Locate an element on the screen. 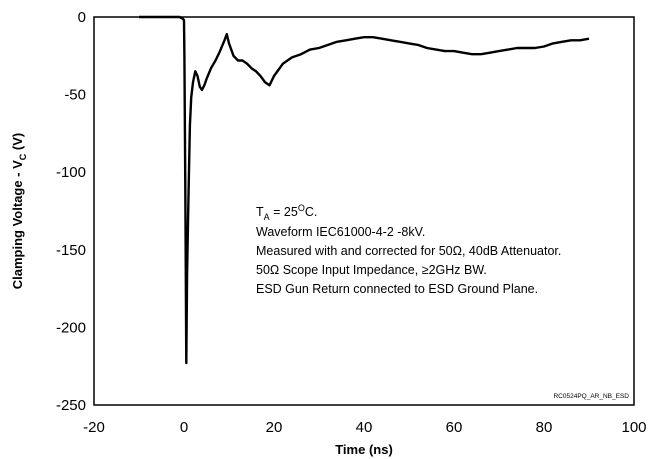 This screenshot has width=670, height=459. note-scope-impedance: 50Ω Scope Input Impedance, ≥2GHz BW. is located at coordinates (371, 270).